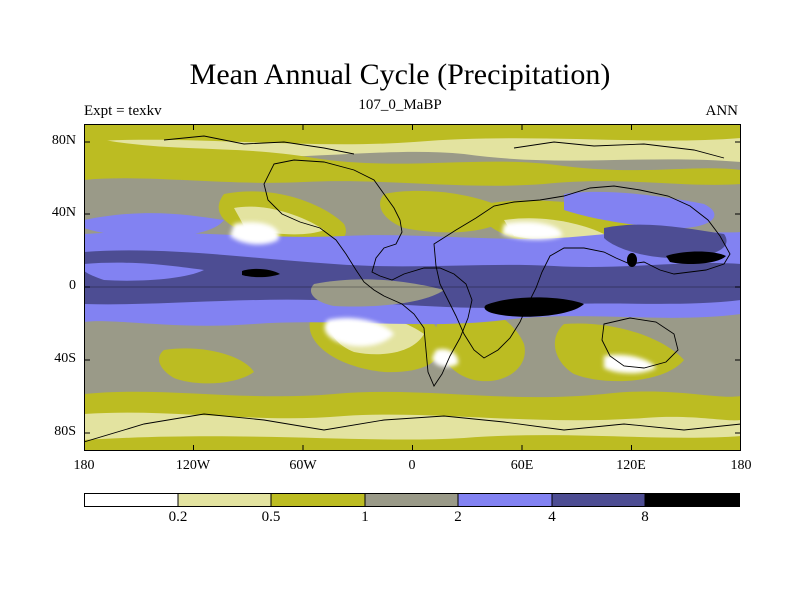  Describe the element at coordinates (144, 271) in the screenshot. I see `band-wpac-wet` at that location.